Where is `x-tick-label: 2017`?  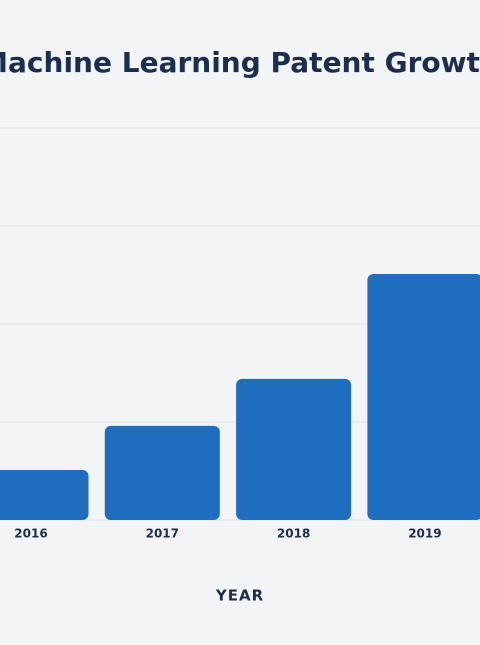 x-tick-label: 2017 is located at coordinates (162, 534).